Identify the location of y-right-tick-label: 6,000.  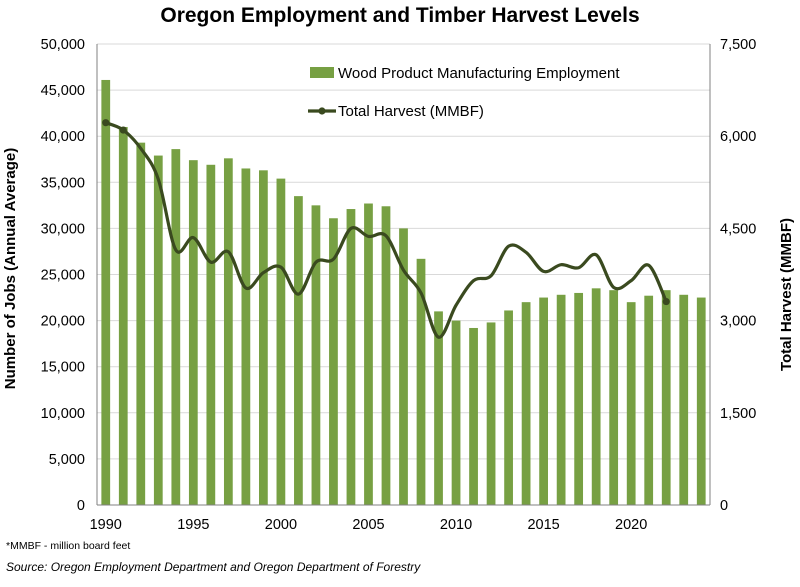
(738, 137).